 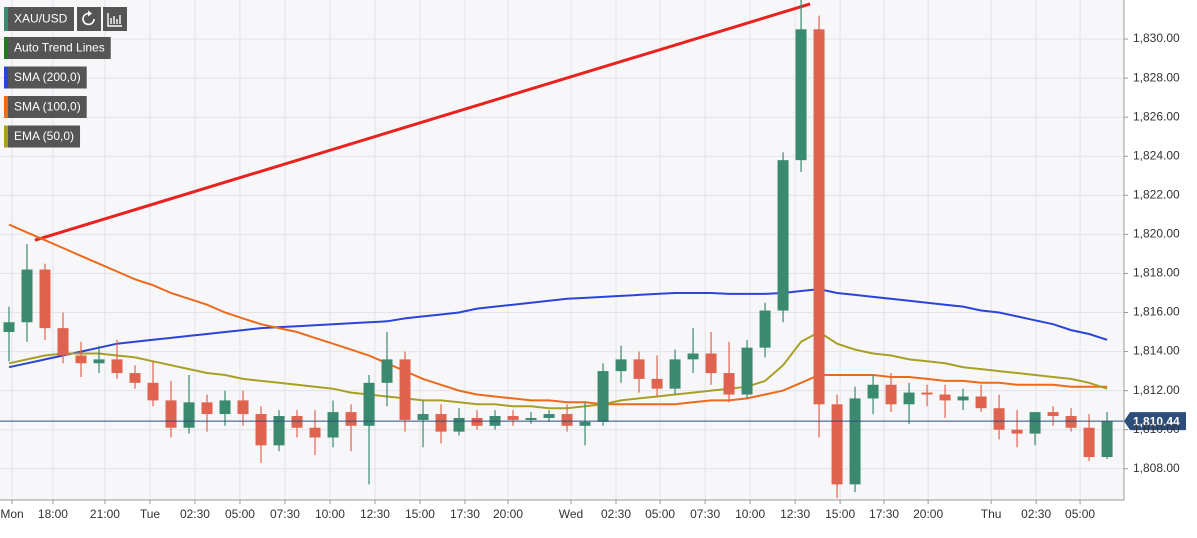 I want to click on refresh-icon, so click(x=88, y=19).